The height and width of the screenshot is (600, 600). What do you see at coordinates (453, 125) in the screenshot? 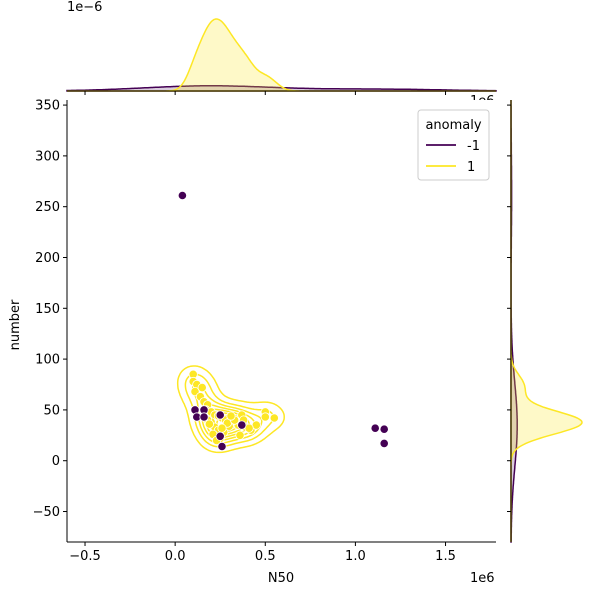
I see `legend-title: anomaly` at bounding box center [453, 125].